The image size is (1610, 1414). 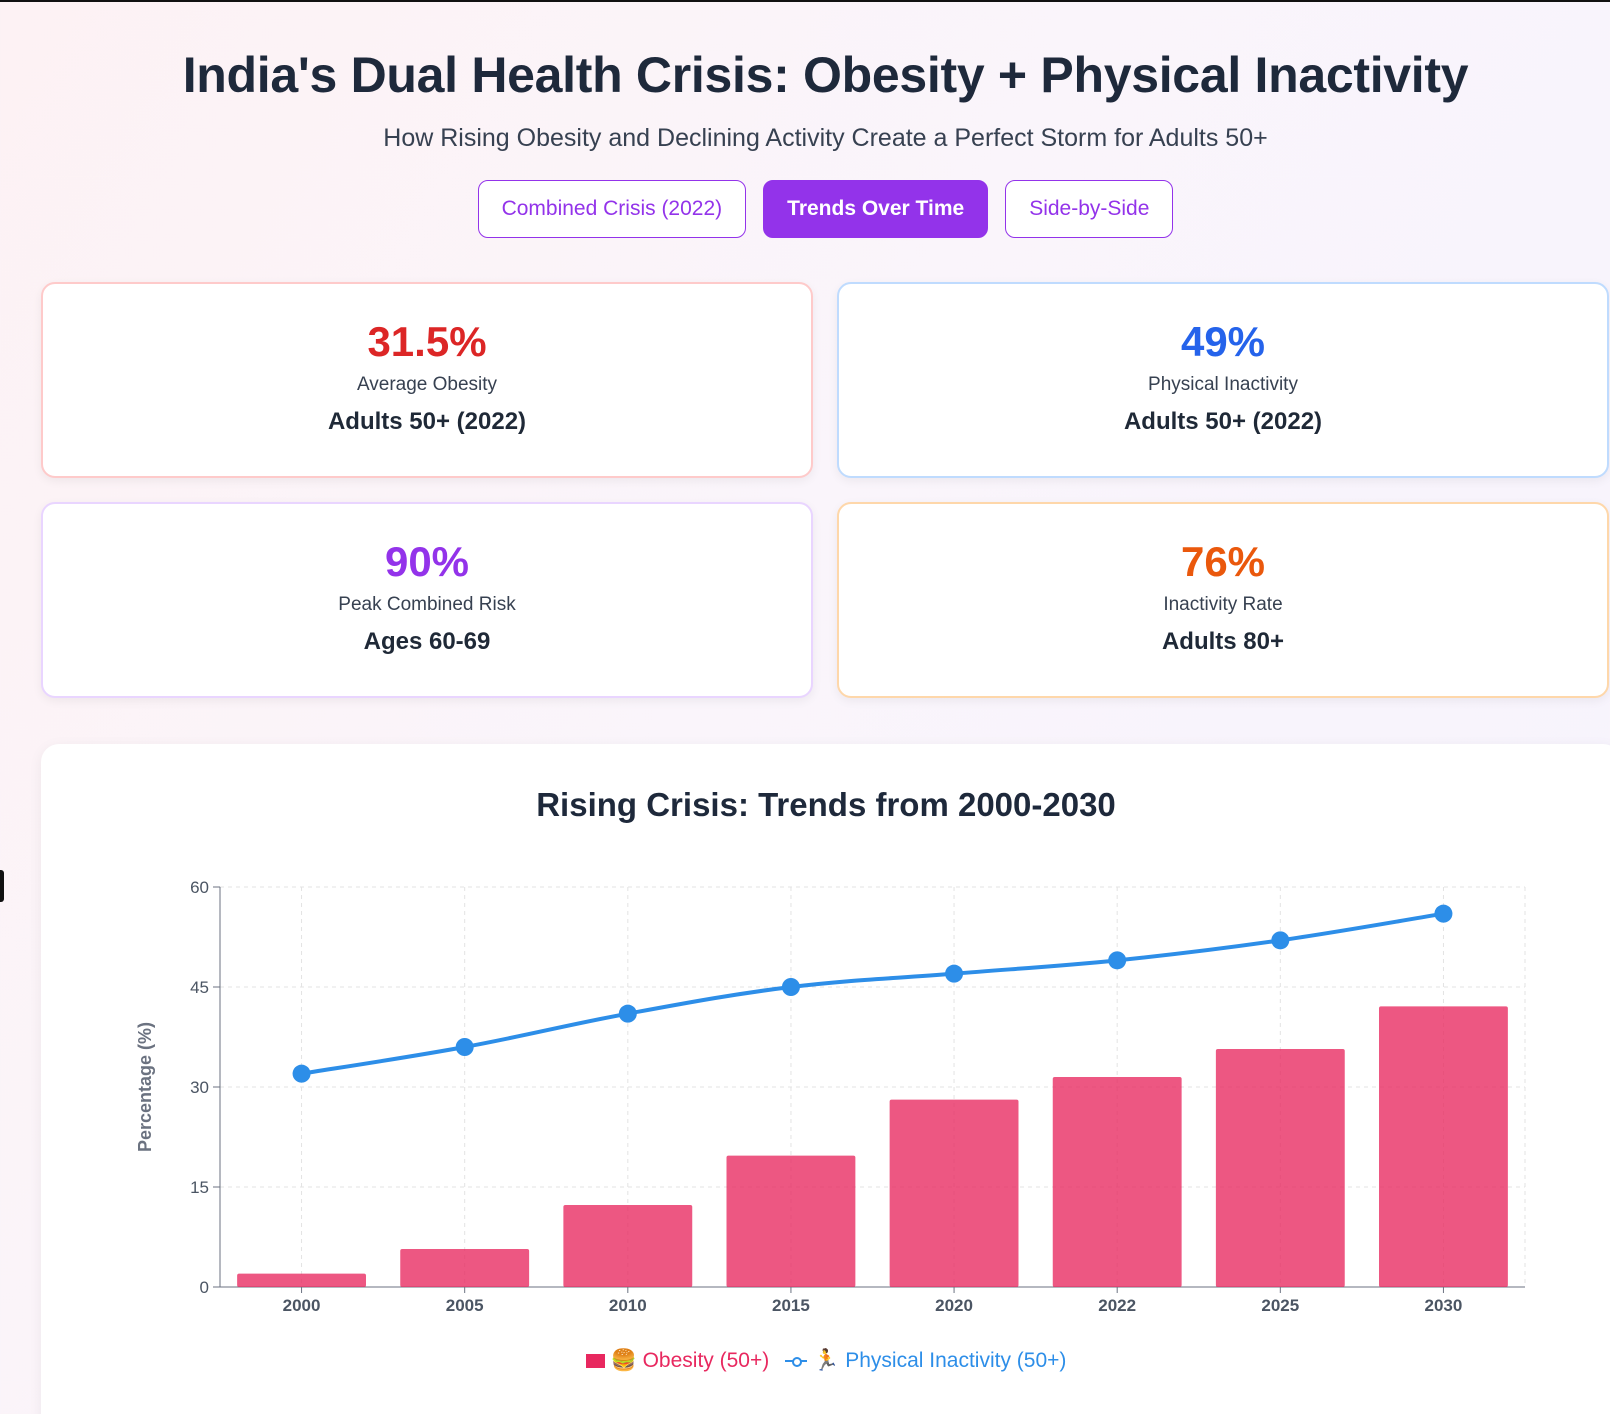 What do you see at coordinates (464, 1047) in the screenshot?
I see `point-physical-inactivity-2005` at bounding box center [464, 1047].